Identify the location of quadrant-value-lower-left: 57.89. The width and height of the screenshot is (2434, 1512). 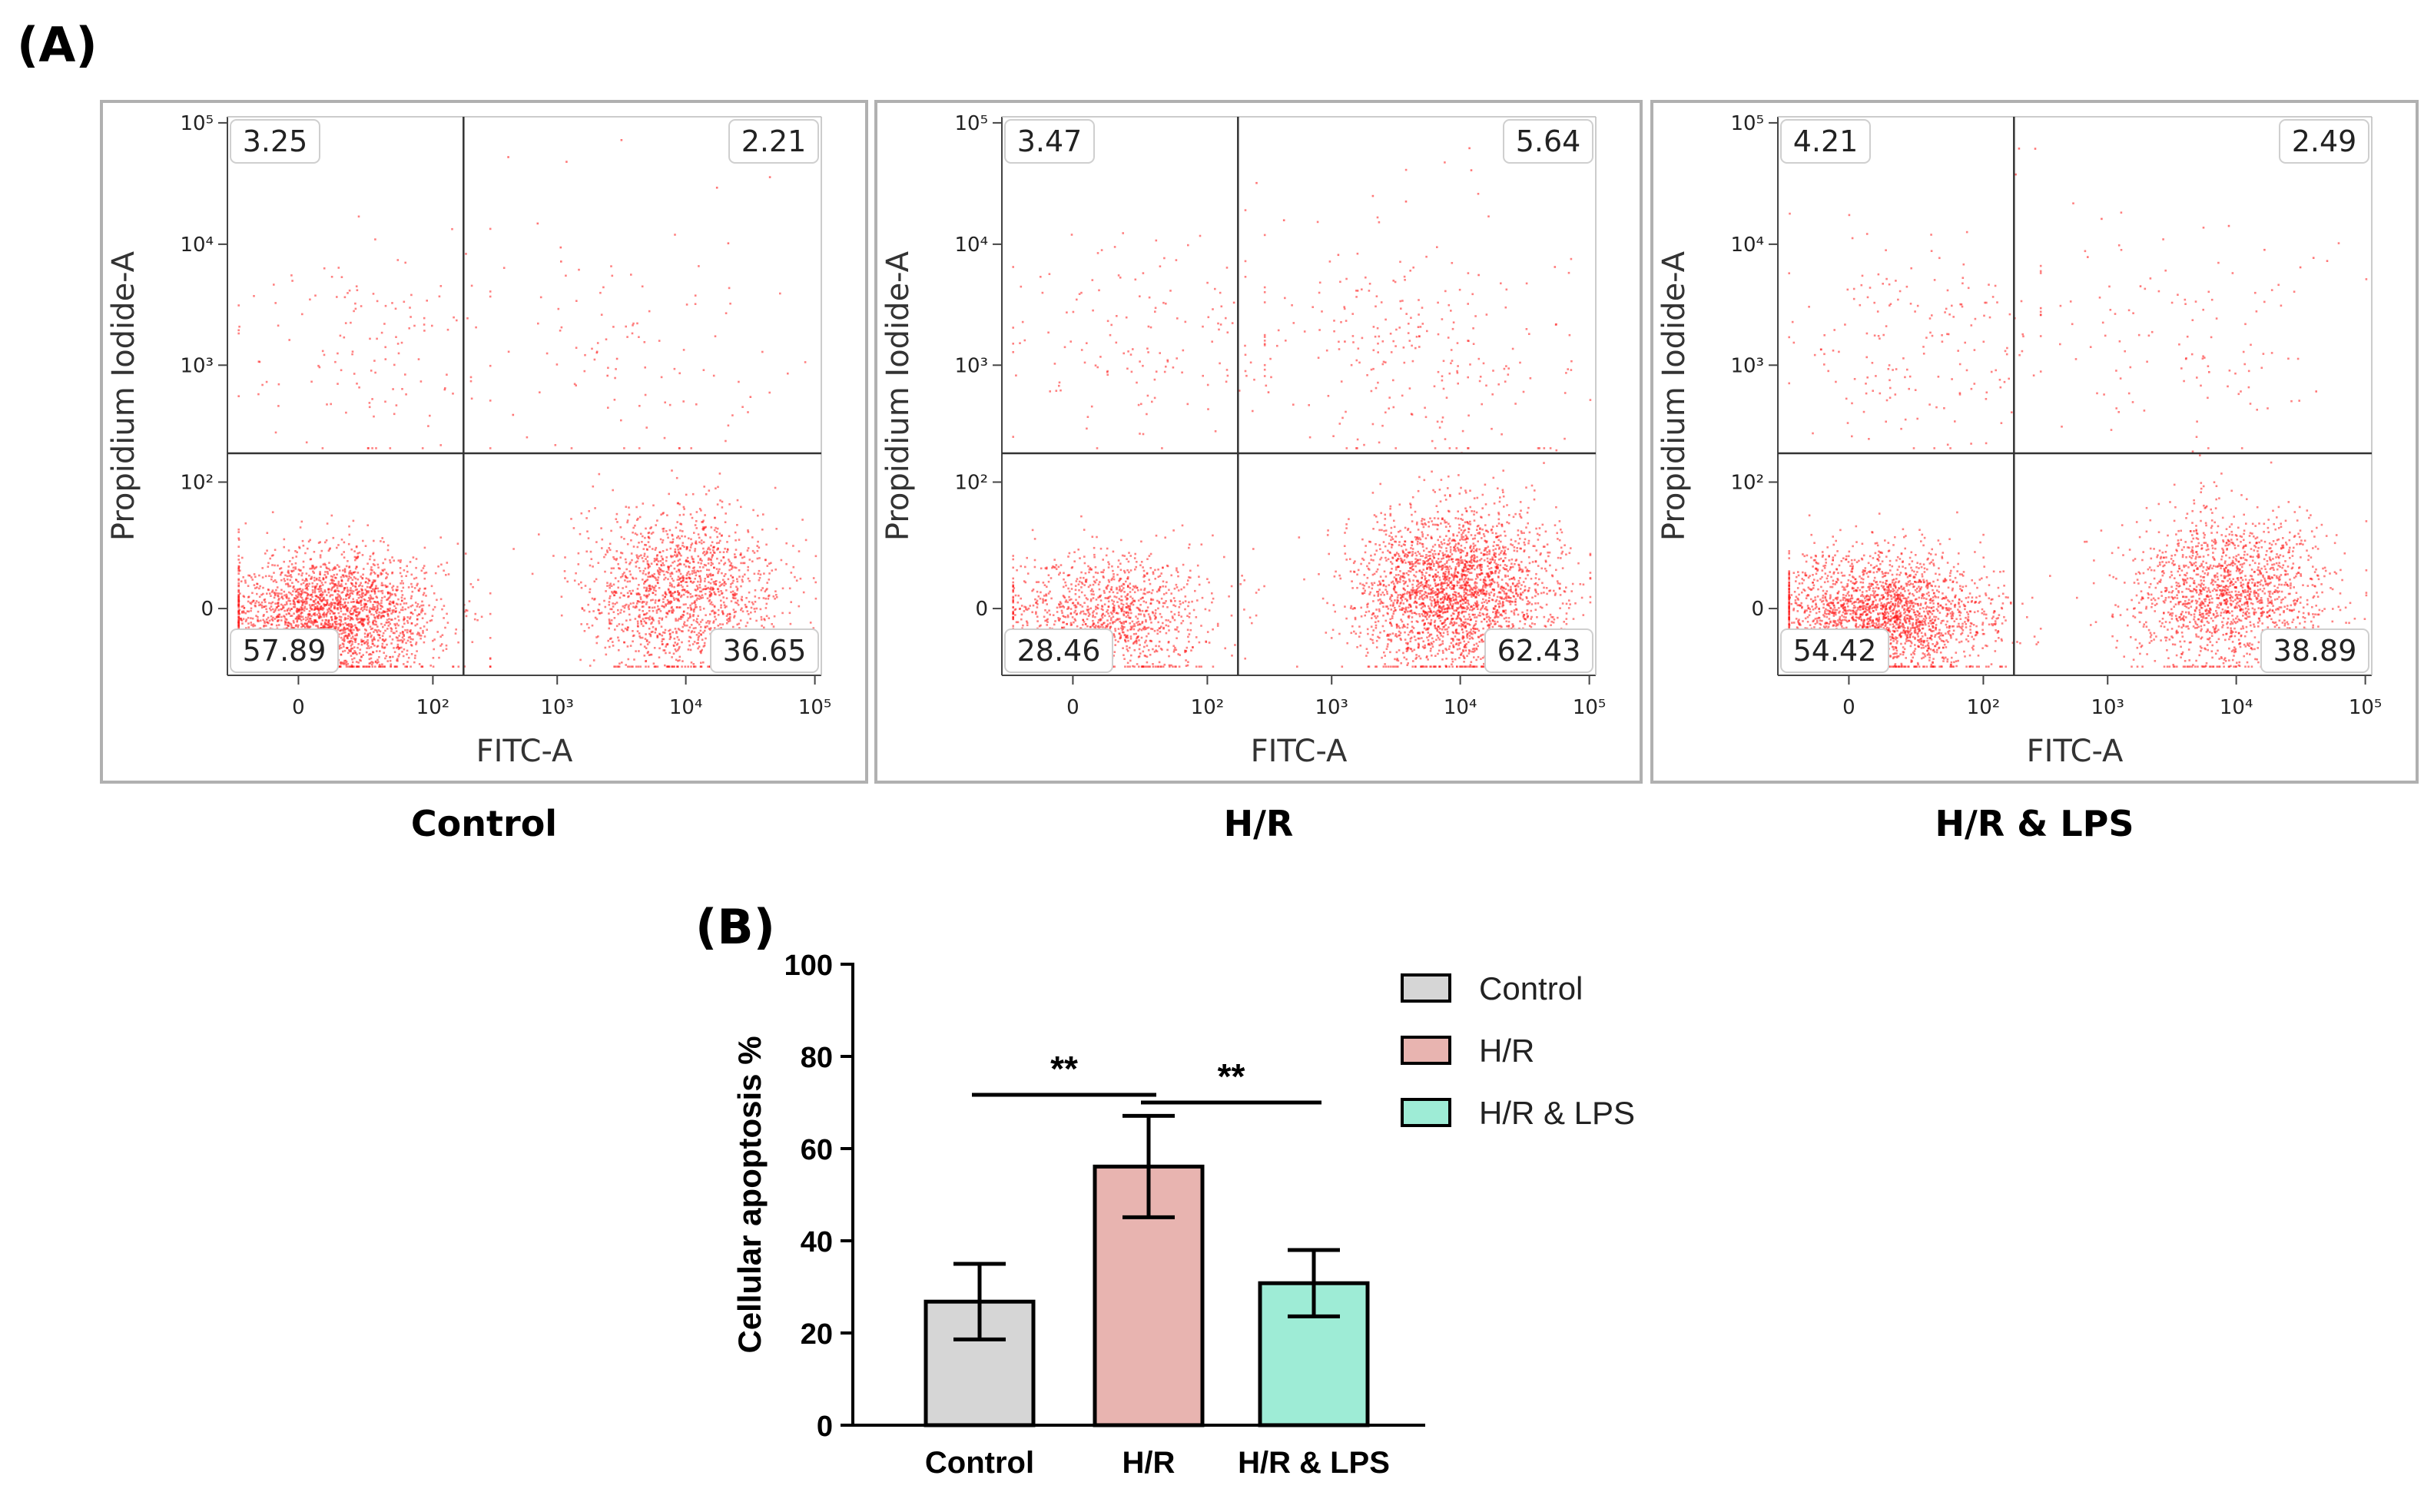
(284, 651).